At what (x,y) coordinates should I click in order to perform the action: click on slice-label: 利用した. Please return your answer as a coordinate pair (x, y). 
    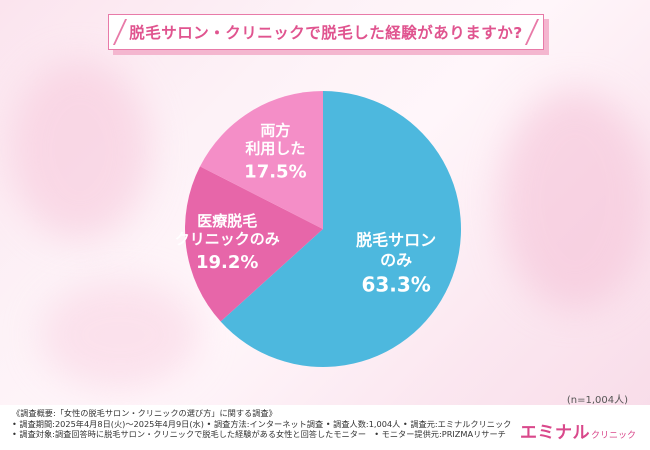
    Looking at the image, I should click on (275, 149).